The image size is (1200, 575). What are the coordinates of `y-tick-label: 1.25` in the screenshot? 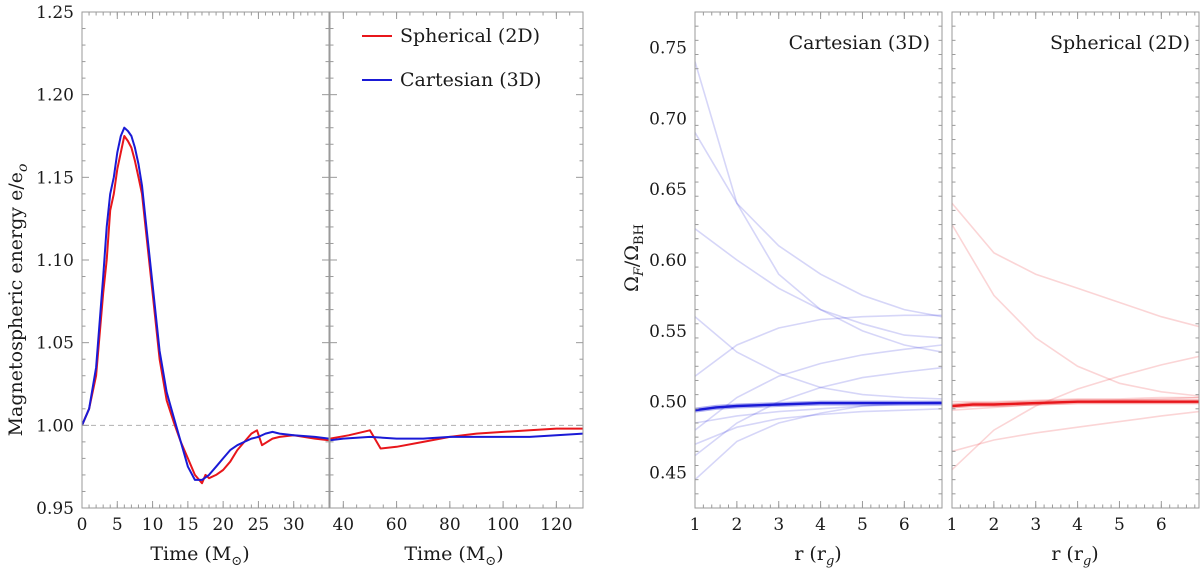 It's located at (55, 13).